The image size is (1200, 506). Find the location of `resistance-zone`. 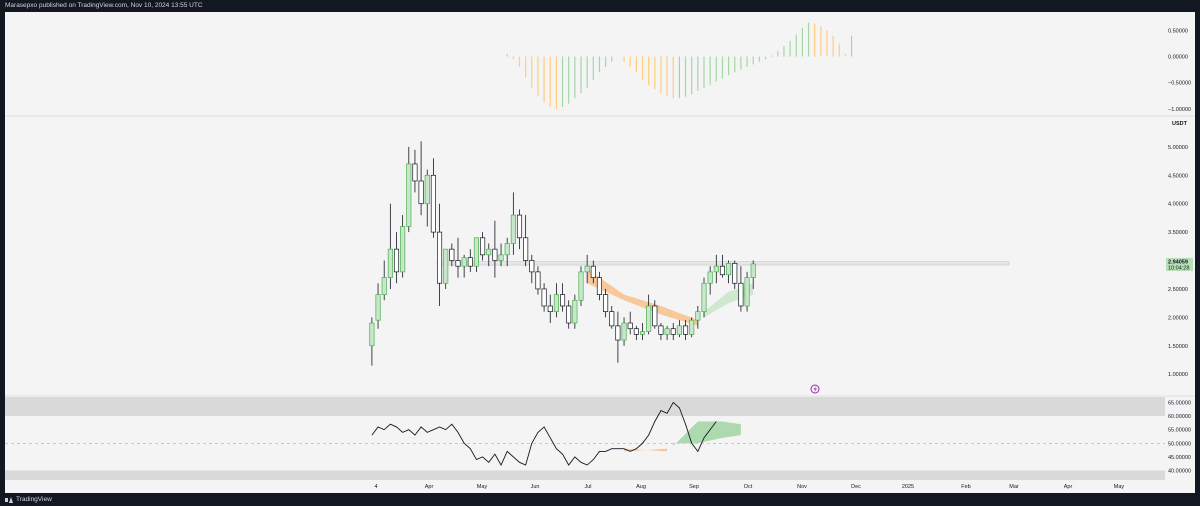

resistance-zone is located at coordinates (723, 263).